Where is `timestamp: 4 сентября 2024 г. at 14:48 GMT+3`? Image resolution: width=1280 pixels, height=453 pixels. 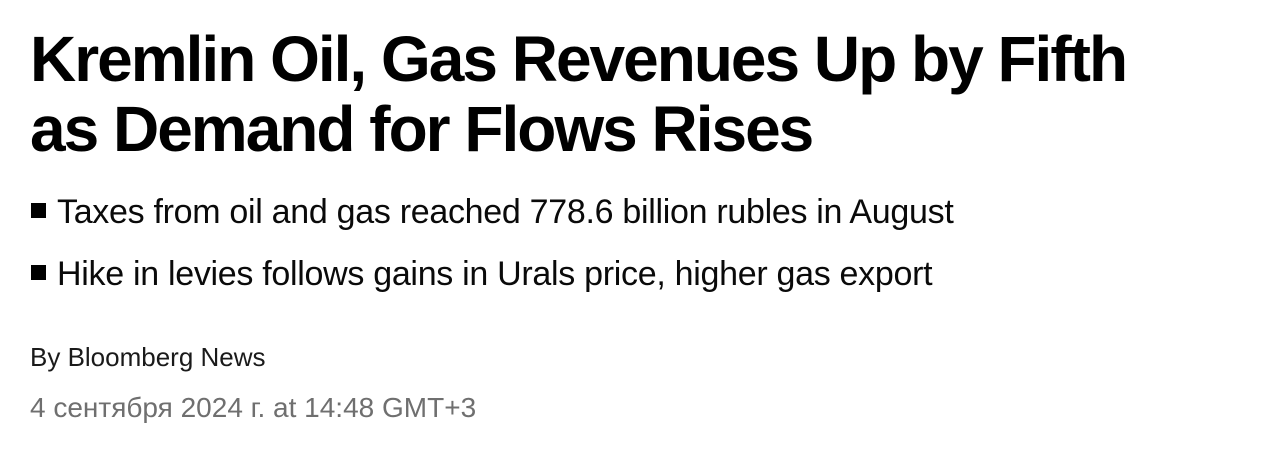
timestamp: 4 сентября 2024 г. at 14:48 GMT+3 is located at coordinates (253, 407).